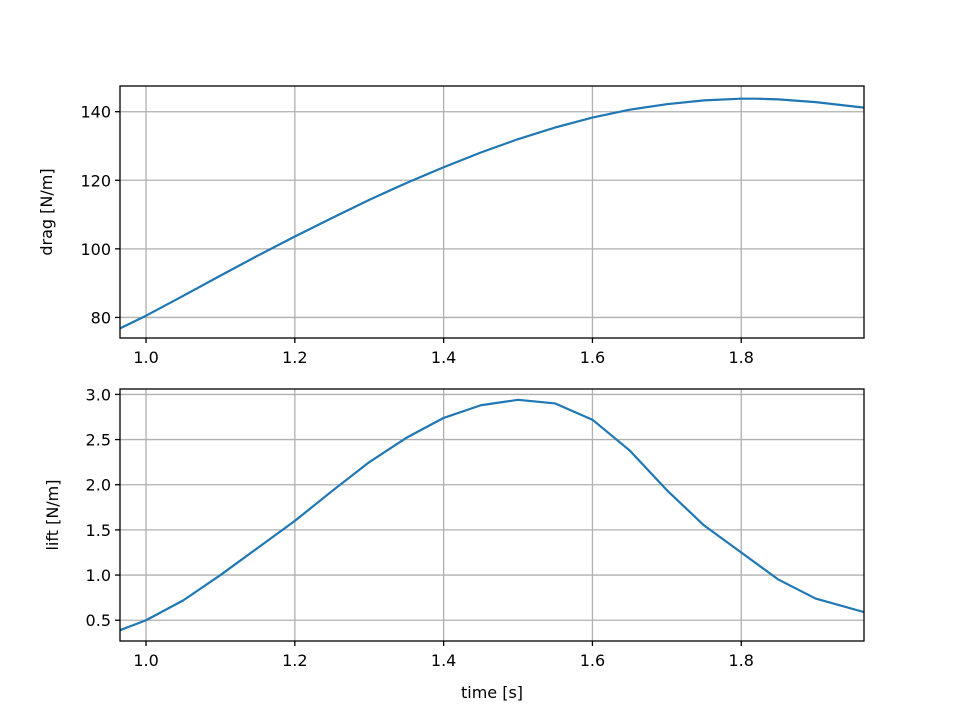 The height and width of the screenshot is (720, 960). I want to click on lift-y-tick-label: 0.5, so click(98, 620).